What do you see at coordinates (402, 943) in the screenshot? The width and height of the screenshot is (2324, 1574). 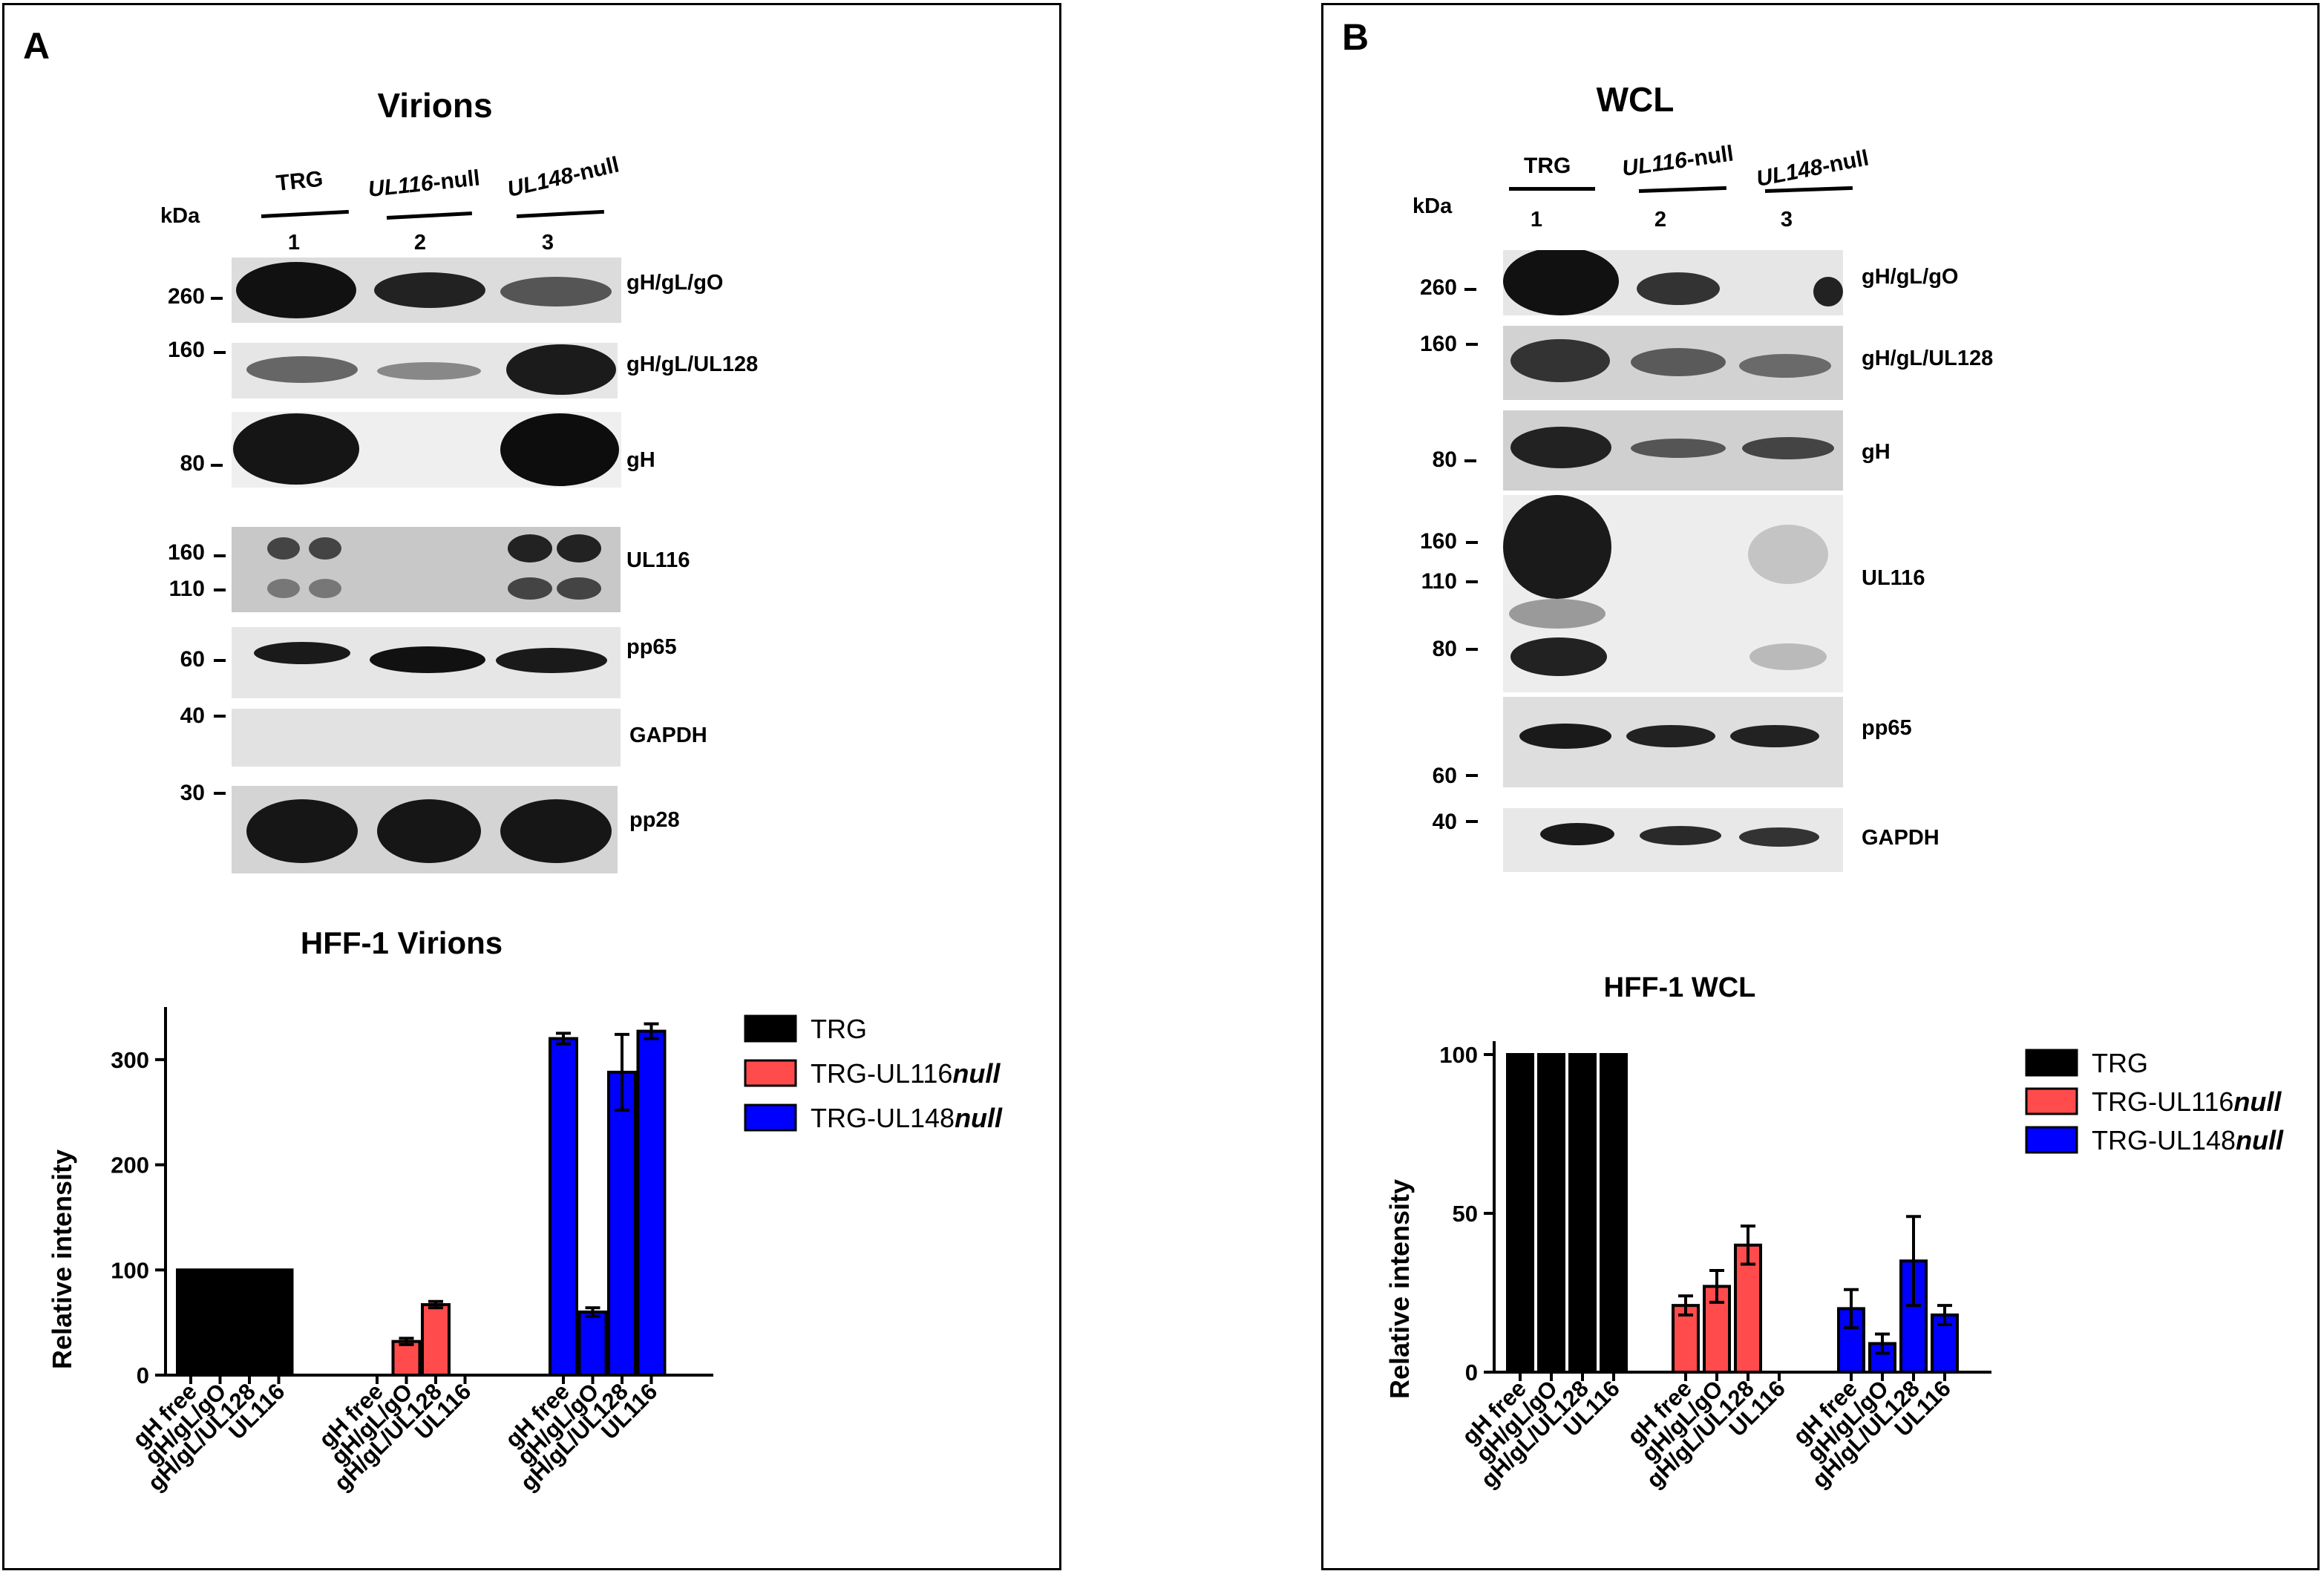 I see `chart-title: HFF-1 Virions` at bounding box center [402, 943].